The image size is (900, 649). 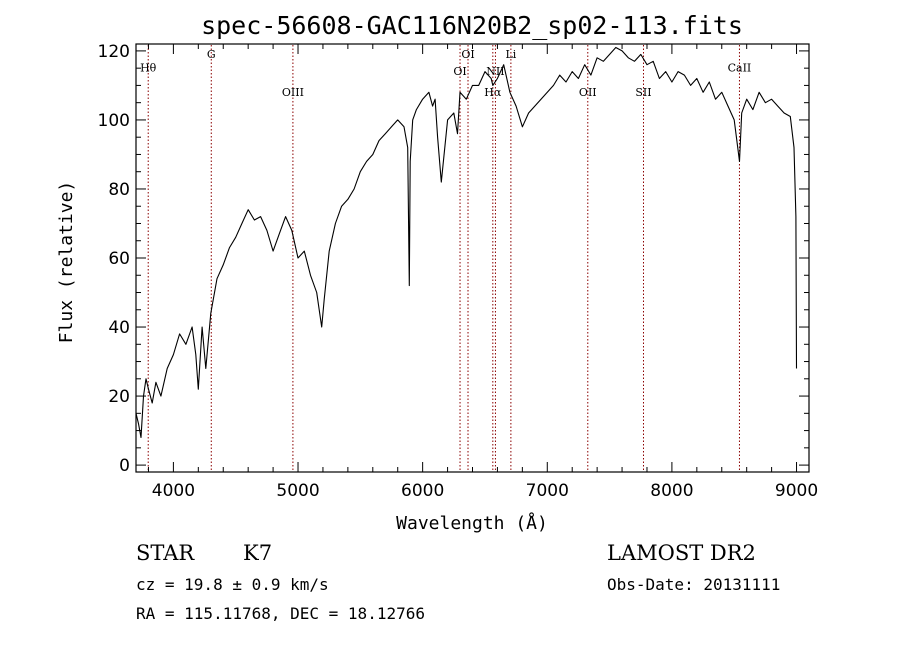 What do you see at coordinates (588, 92) in the screenshot?
I see `spectral-line-label: OII` at bounding box center [588, 92].